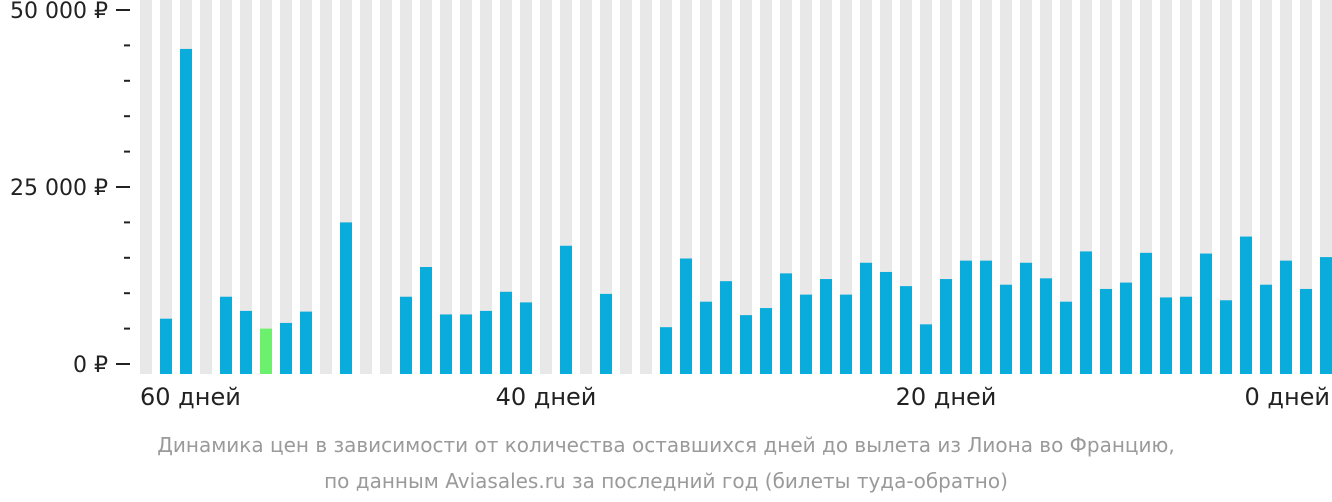 This screenshot has height=502, width=1332. I want to click on x-tick-label: 20 дней, so click(946, 397).